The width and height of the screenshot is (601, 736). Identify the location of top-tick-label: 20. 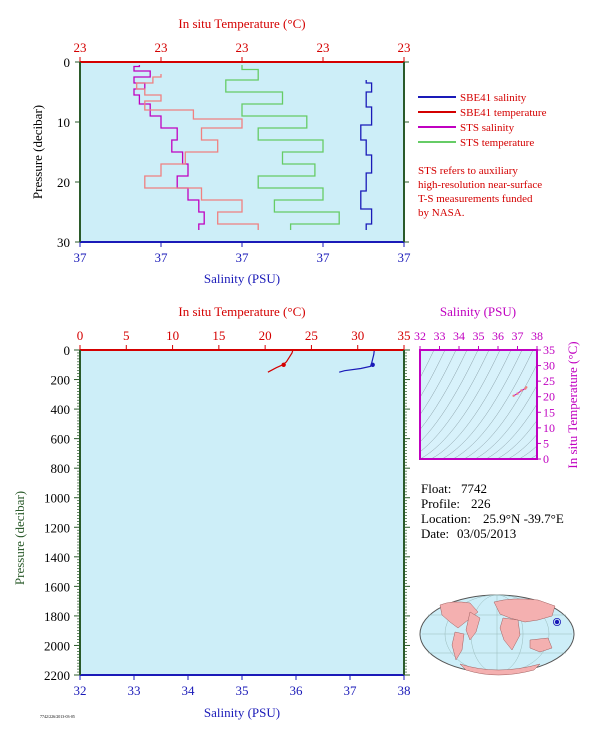
(265, 335).